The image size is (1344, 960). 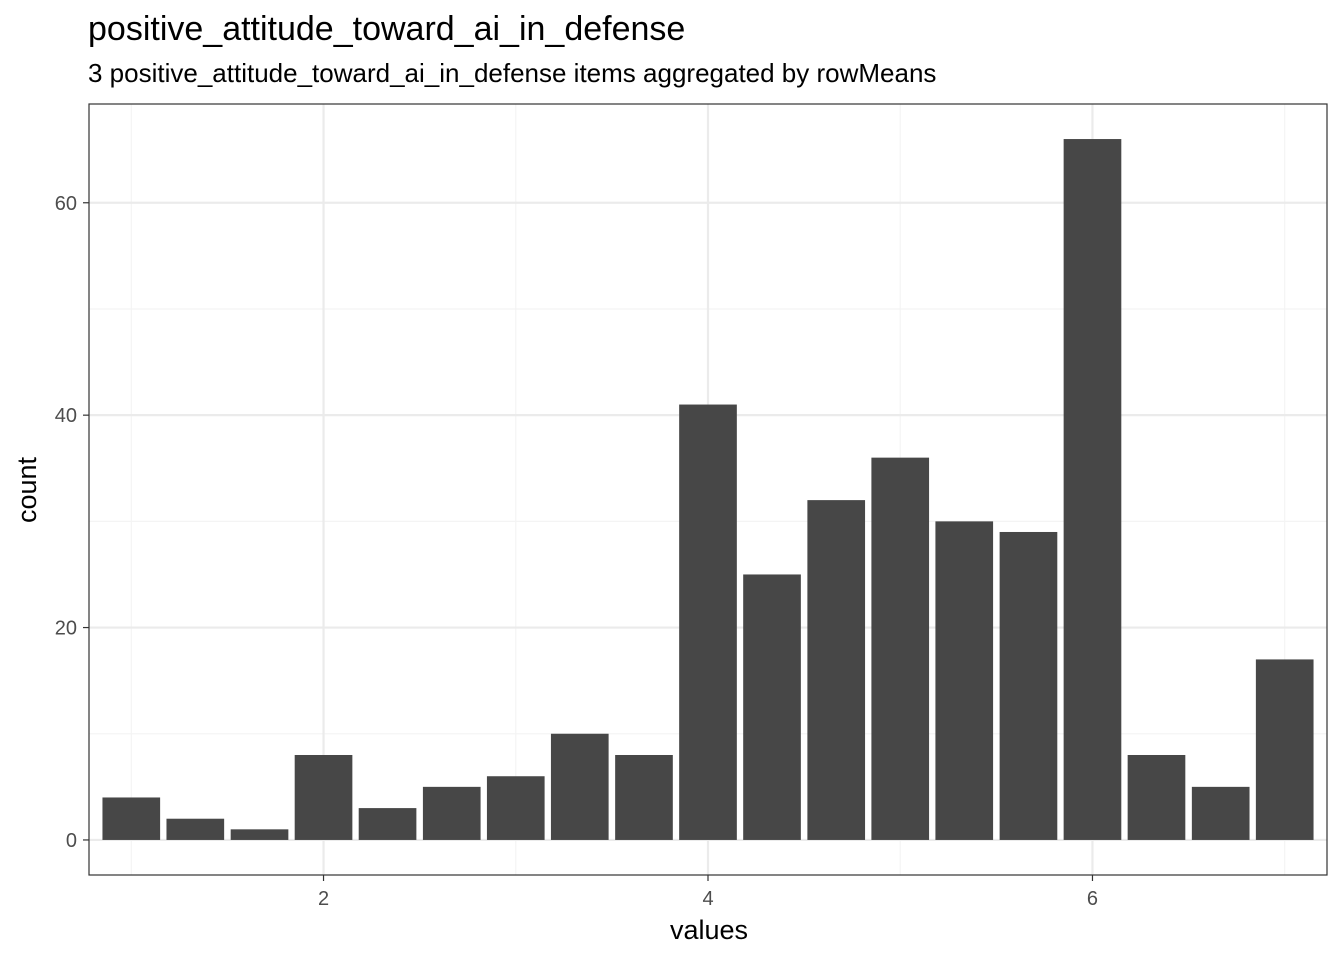 I want to click on x-axis-title: values, so click(x=709, y=930).